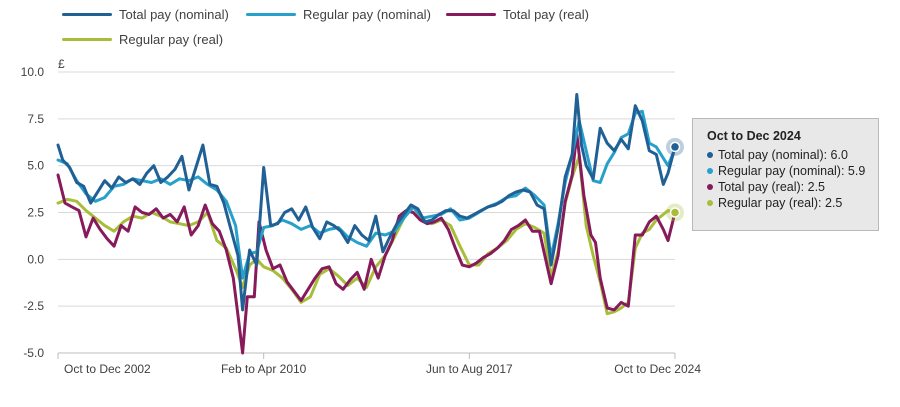 The image size is (900, 407). I want to click on hover-marker-real, so click(675, 212).